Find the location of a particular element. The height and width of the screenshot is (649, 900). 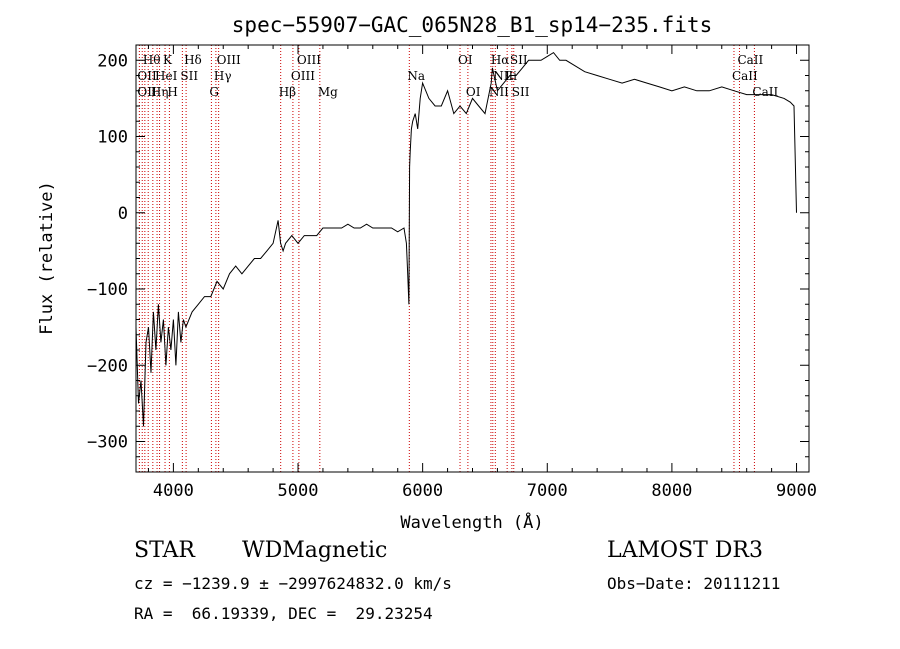

line-label-7: SII is located at coordinates (189, 76).